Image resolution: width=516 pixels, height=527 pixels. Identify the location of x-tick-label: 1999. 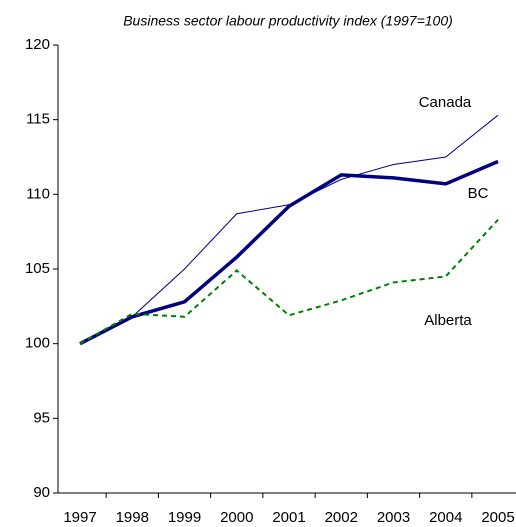
(184, 517).